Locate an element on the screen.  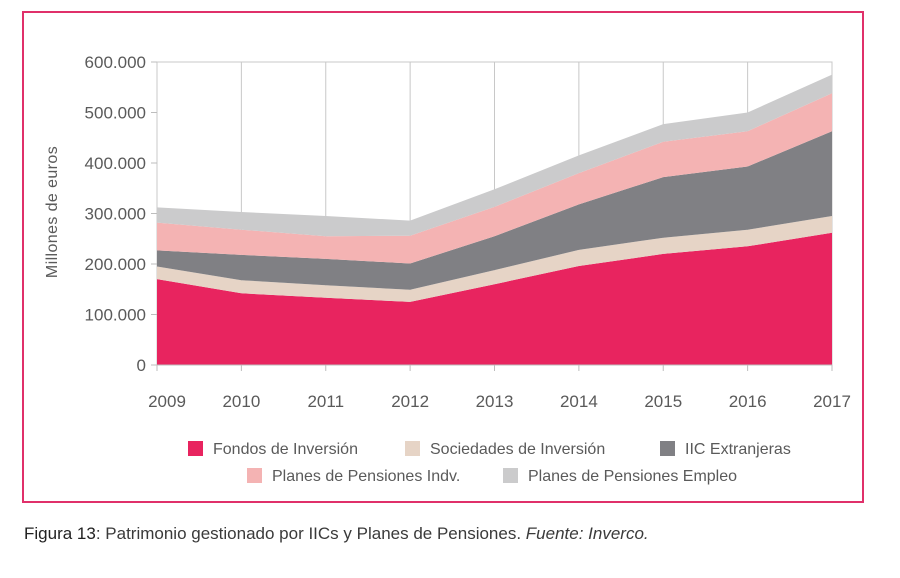
y-tick-label: 0 is located at coordinates (141, 365).